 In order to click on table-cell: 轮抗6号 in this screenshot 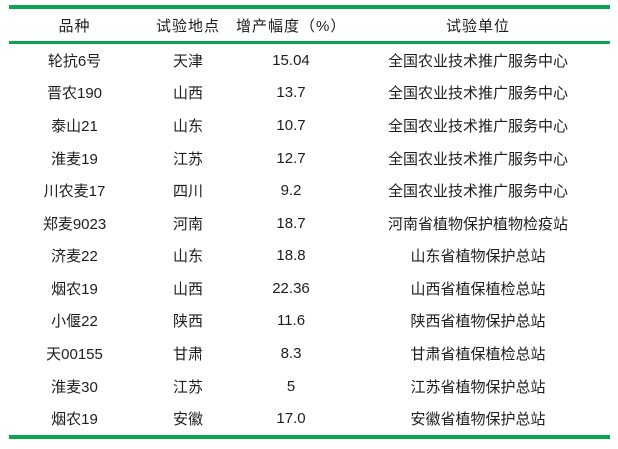, I will do `click(74, 61)`.